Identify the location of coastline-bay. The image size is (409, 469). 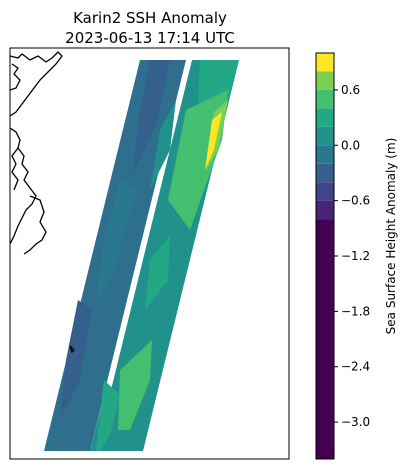
(15, 169).